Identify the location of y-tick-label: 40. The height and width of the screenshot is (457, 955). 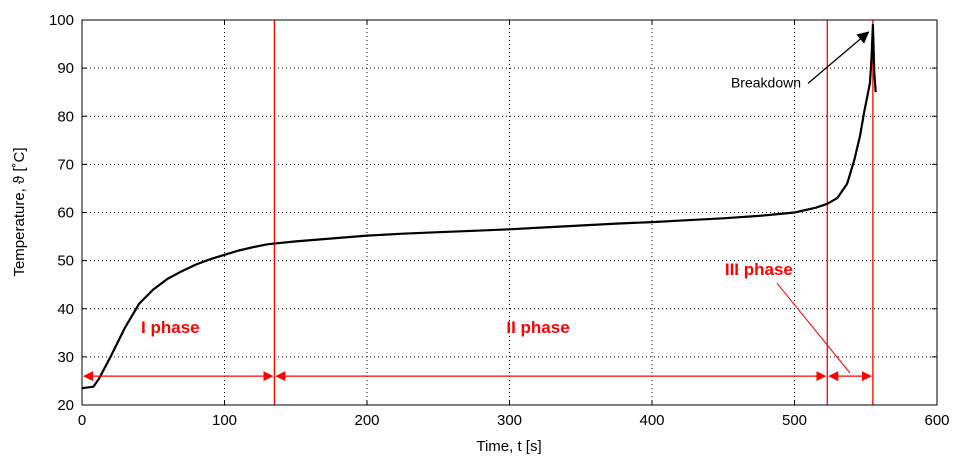
(65, 309).